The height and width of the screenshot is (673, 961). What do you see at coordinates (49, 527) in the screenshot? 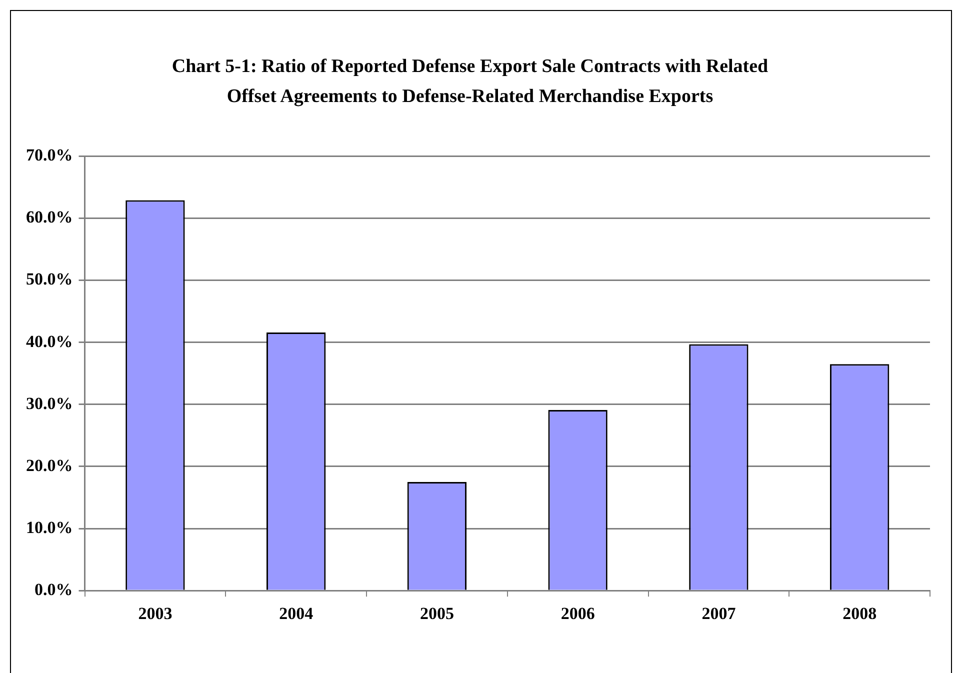
I see `y-tick-label: 10.0%` at bounding box center [49, 527].